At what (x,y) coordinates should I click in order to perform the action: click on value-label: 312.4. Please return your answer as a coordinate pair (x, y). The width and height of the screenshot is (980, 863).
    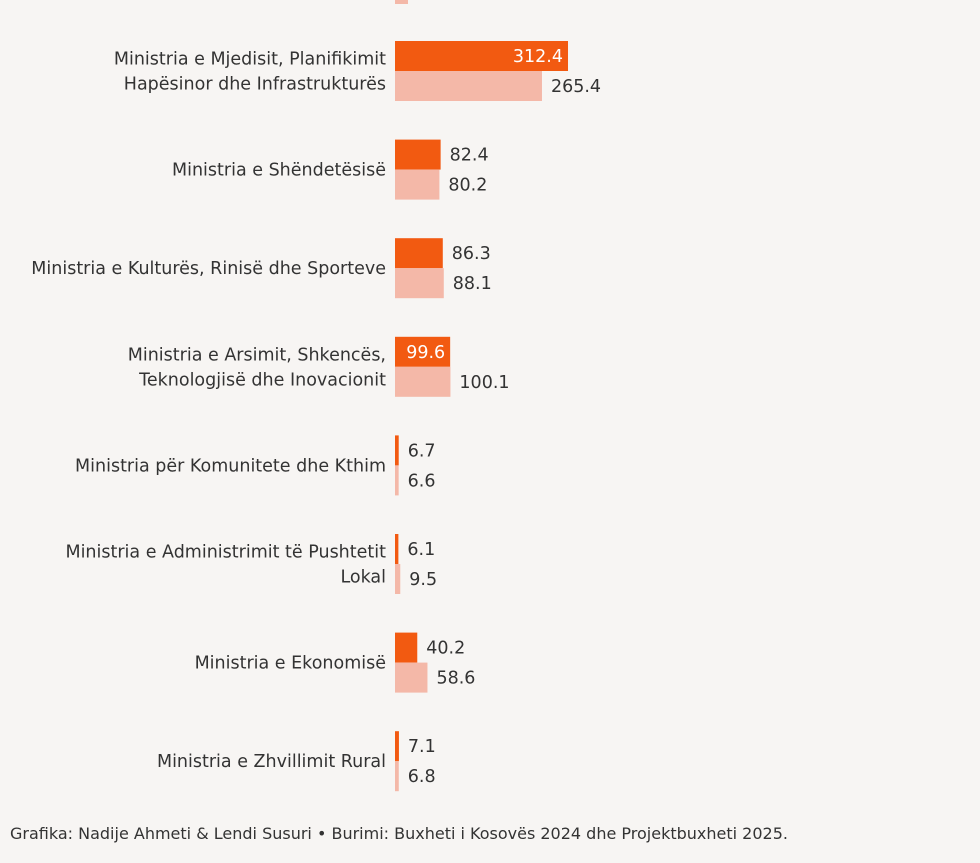
    Looking at the image, I should click on (538, 57).